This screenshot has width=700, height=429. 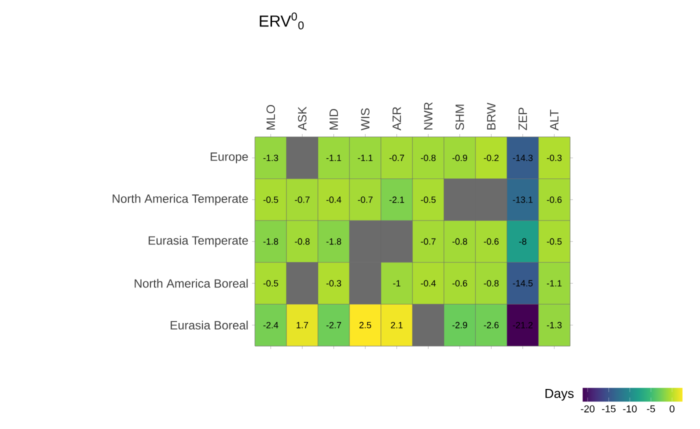 I want to click on y-tick-label: Eurasia Boreal, so click(x=209, y=325).